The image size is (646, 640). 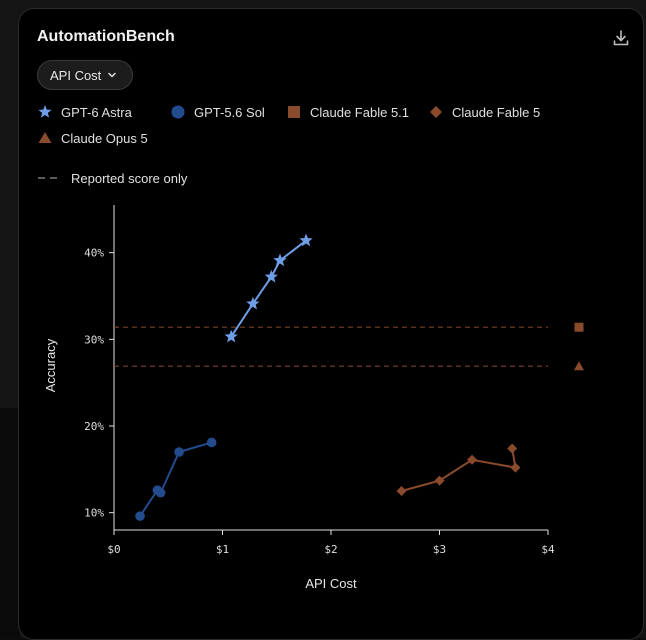 I want to click on triangle-icon, so click(x=45, y=137).